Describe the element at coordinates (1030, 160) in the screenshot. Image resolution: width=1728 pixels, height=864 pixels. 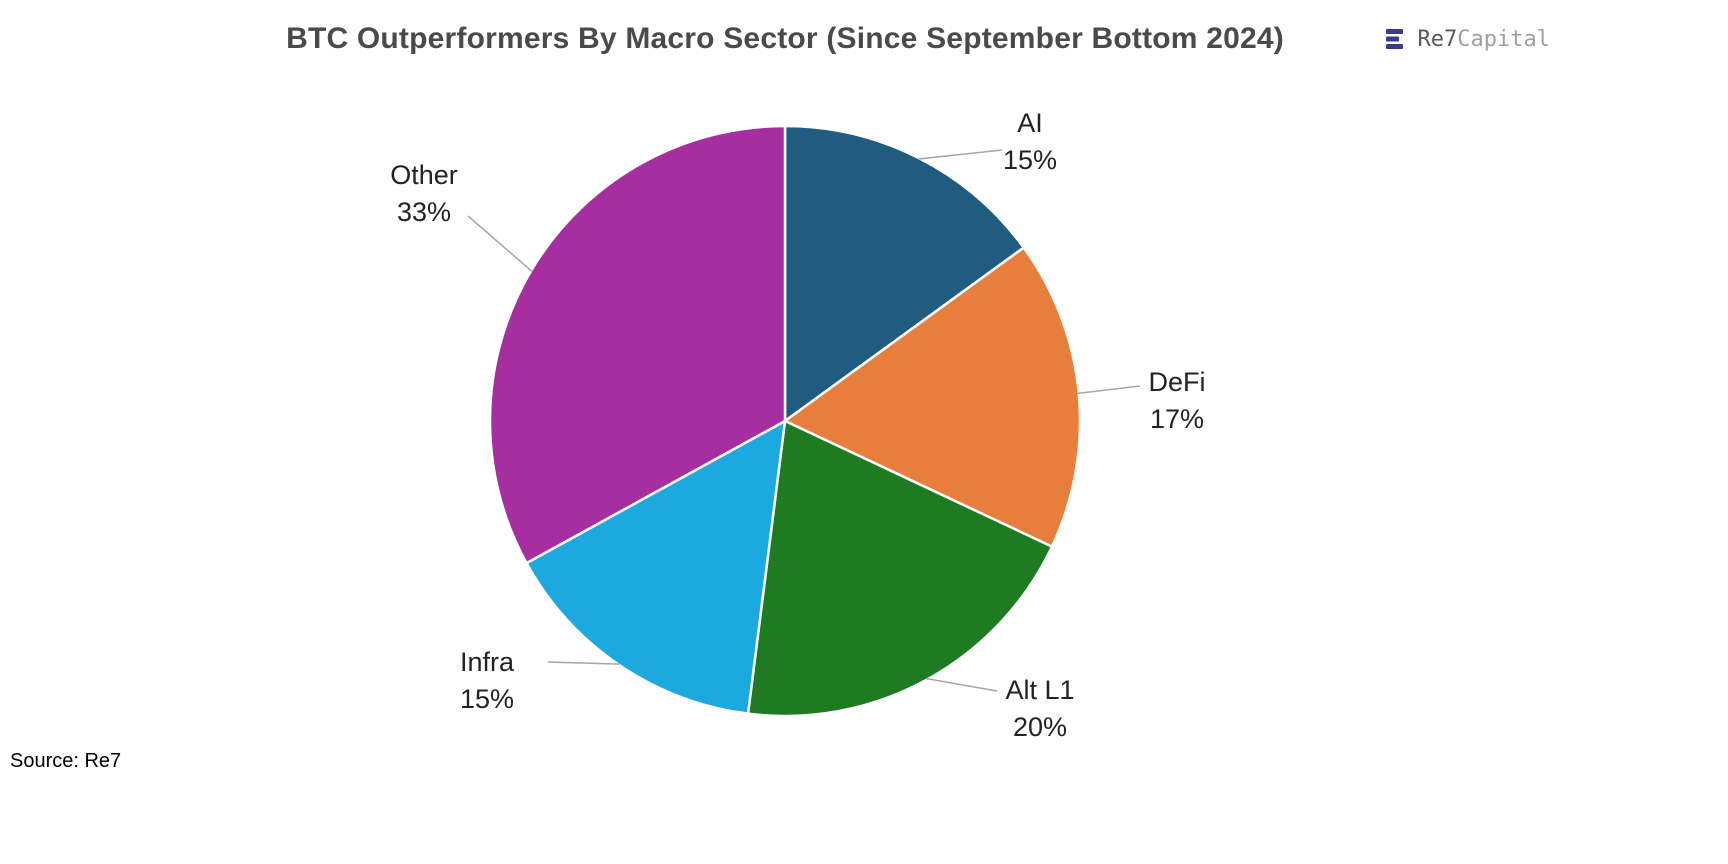
I see `slice-value-ai: 15%` at that location.